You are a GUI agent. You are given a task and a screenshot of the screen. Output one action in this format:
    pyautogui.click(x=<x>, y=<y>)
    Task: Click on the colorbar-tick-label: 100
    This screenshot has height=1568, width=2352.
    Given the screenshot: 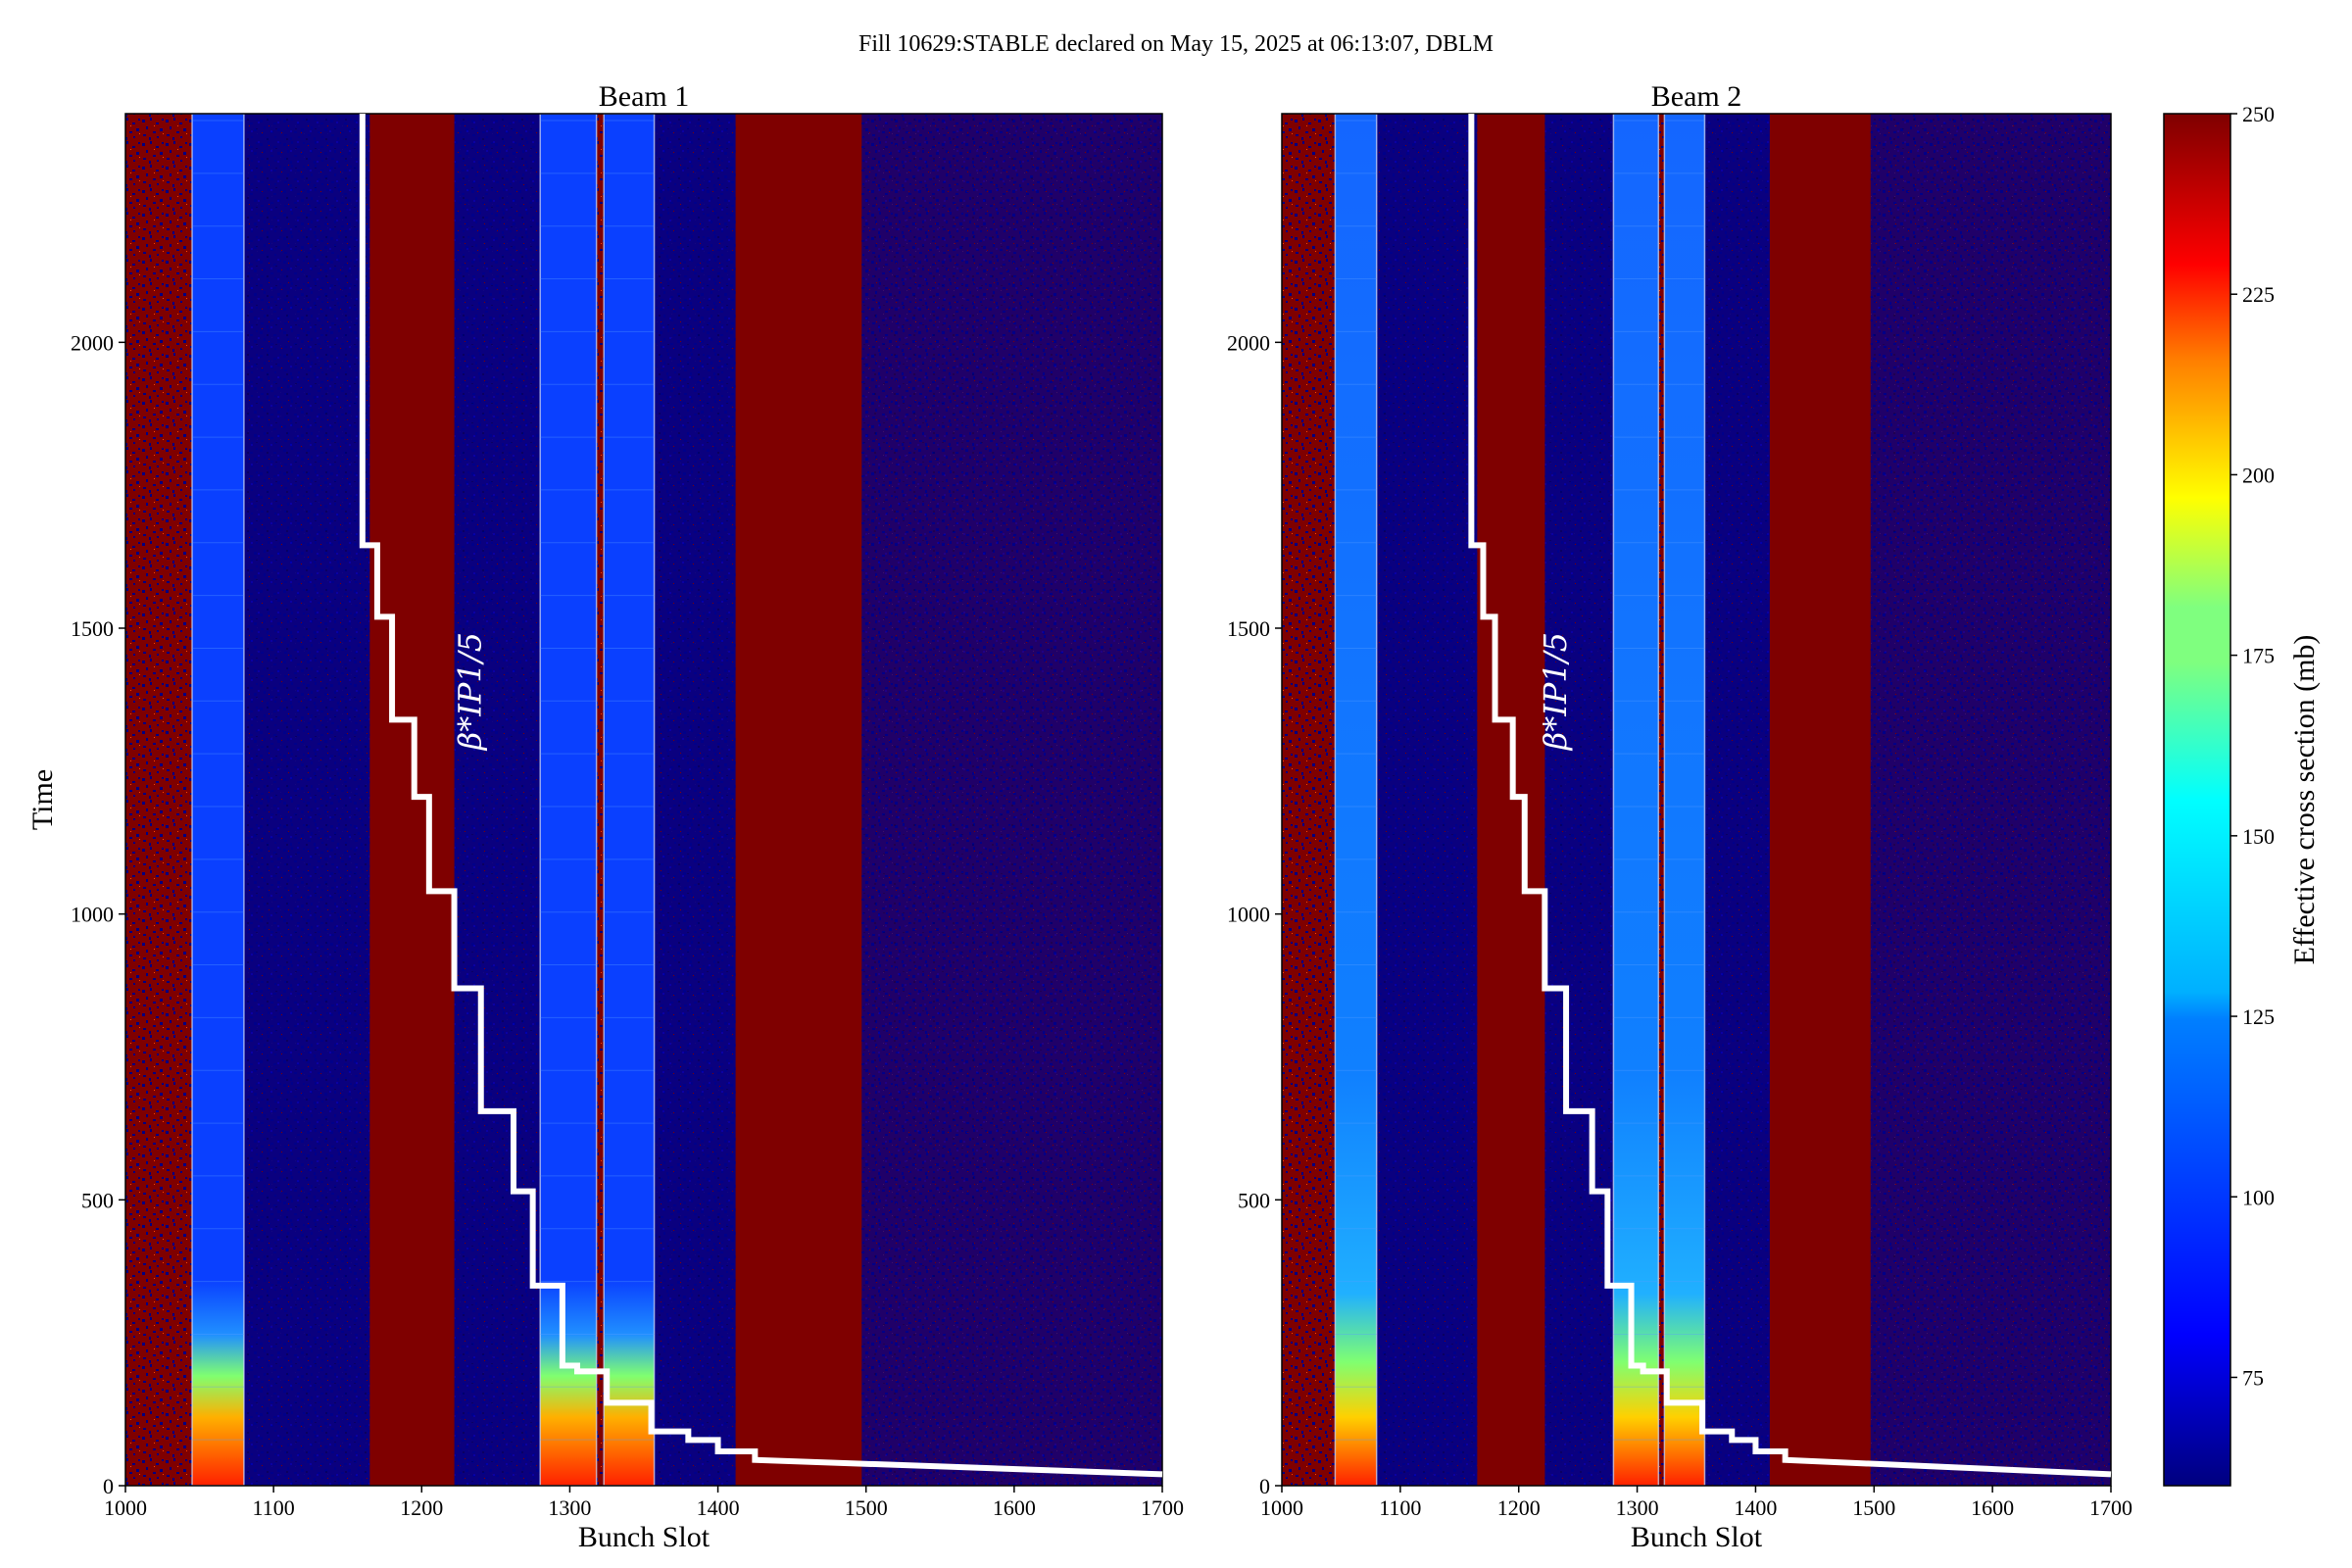 What is the action you would take?
    pyautogui.click(x=2258, y=1197)
    